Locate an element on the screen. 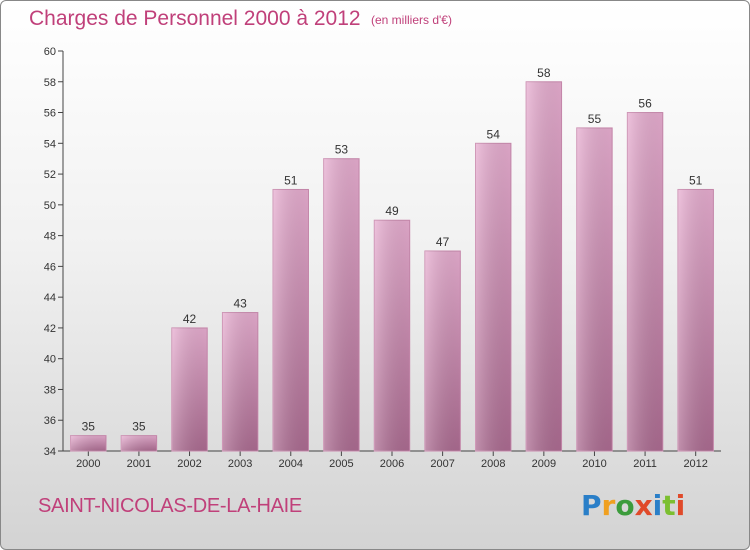 This screenshot has width=750, height=550. x-tick-label: 2010 is located at coordinates (594, 464).